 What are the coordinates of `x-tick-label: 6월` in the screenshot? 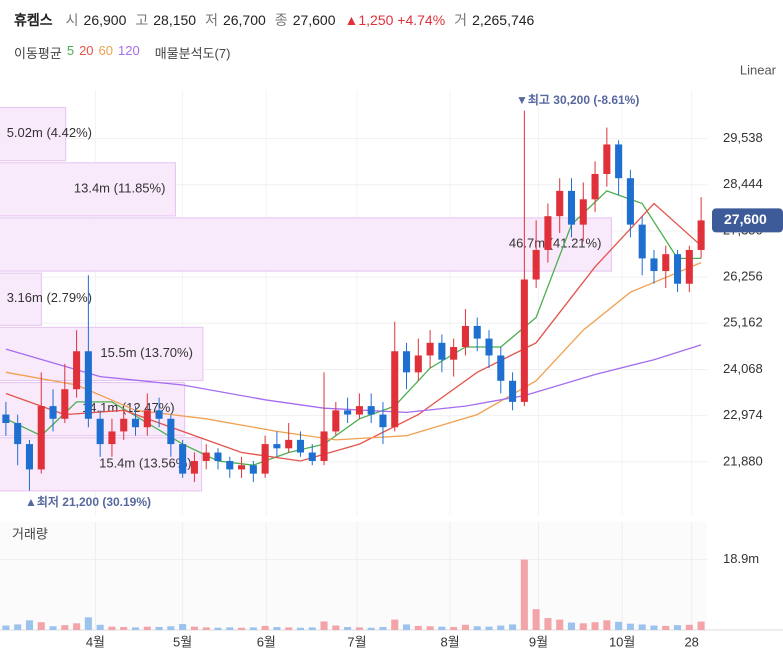 It's located at (266, 641).